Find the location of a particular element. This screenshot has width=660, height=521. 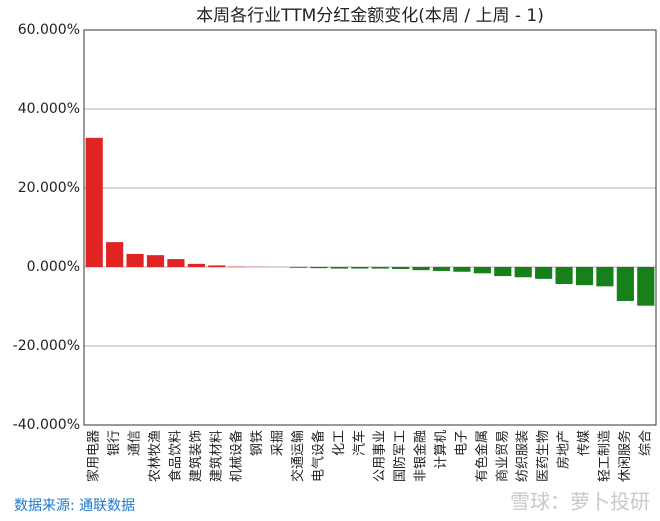

x-tick-label: 农林牧渔 is located at coordinates (155, 456).